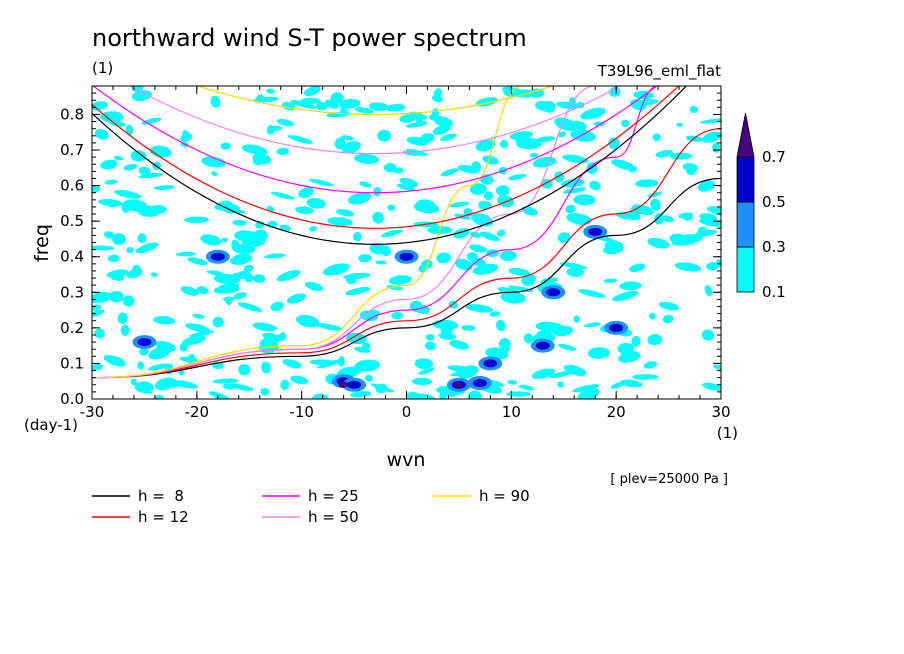 The width and height of the screenshot is (904, 654). Describe the element at coordinates (616, 412) in the screenshot. I see `x-tick-label: 20` at that location.